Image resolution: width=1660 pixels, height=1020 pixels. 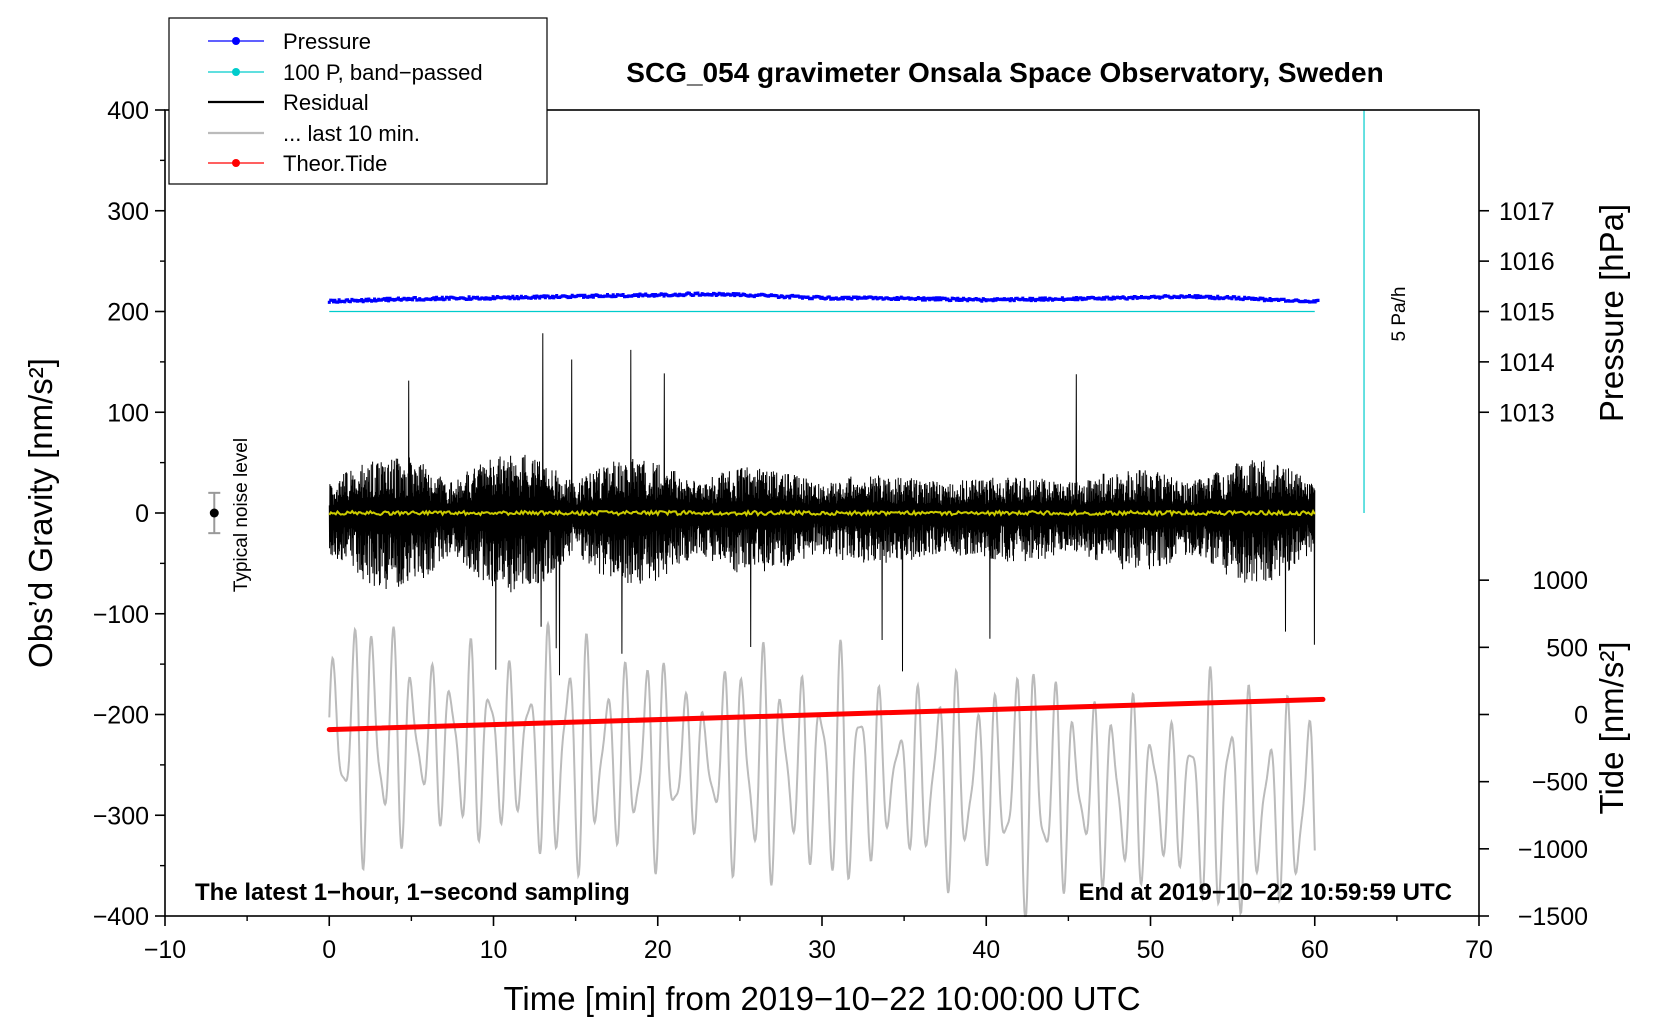 I want to click on y-tick-label: −400, so click(x=121, y=917).